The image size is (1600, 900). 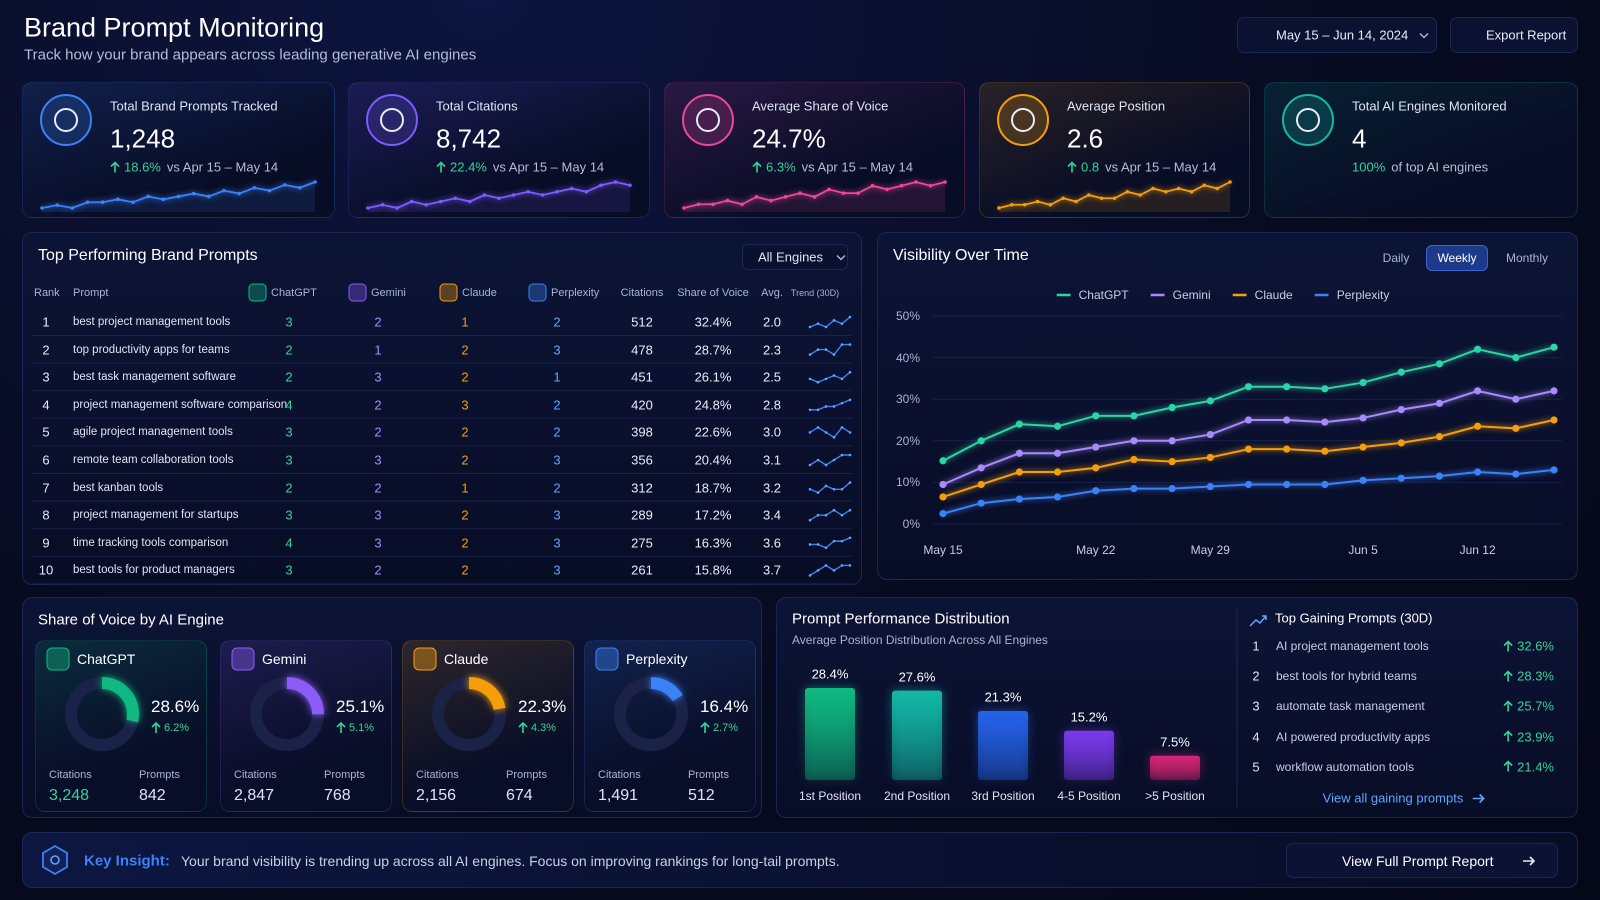 I want to click on text: May 15 – Jun 14, 2024, so click(x=1342, y=35).